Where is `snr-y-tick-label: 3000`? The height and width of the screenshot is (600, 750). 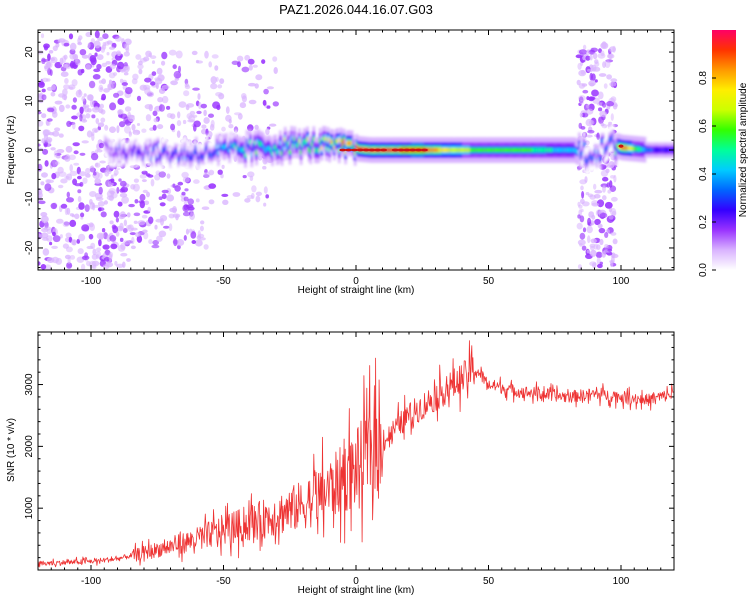
snr-y-tick-label: 3000 is located at coordinates (29, 384).